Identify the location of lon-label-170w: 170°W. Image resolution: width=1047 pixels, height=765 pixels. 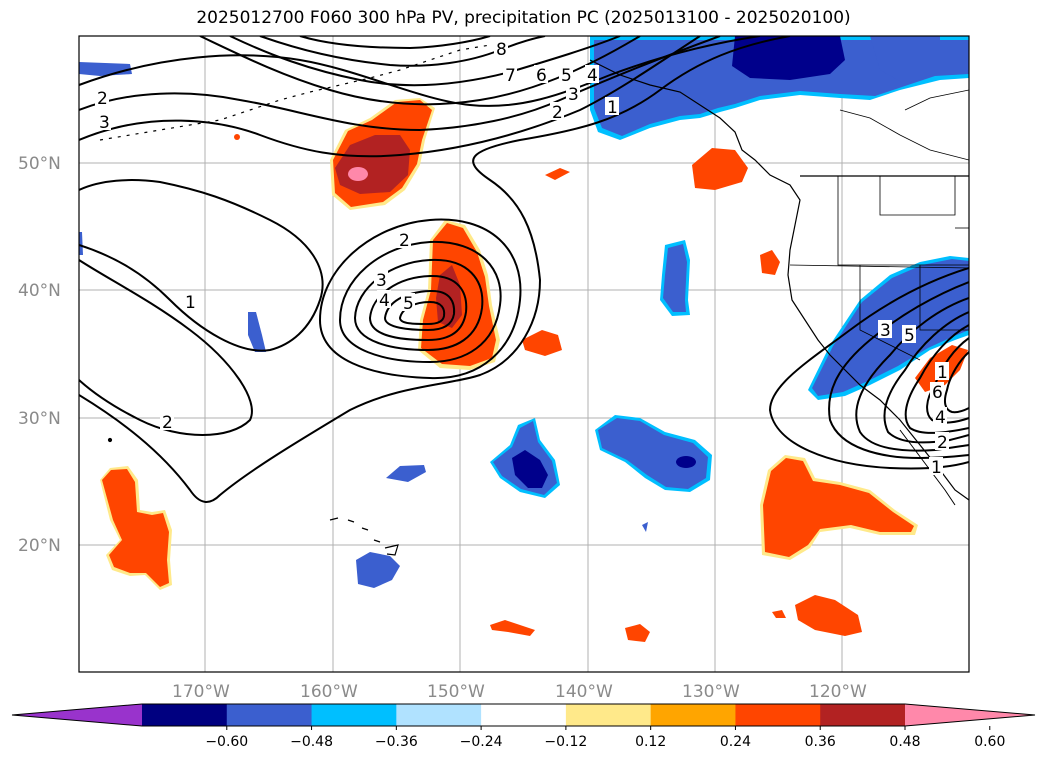
(201, 692).